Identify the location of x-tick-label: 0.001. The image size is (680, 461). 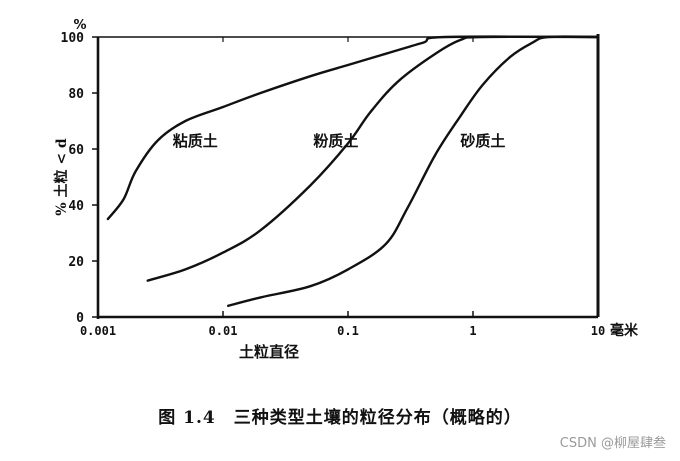
(98, 331).